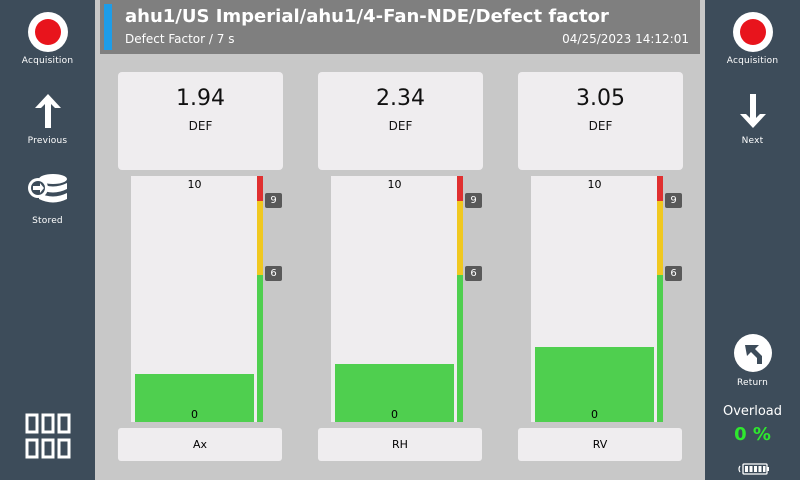 This screenshot has width=800, height=480. I want to click on meter-value-box: 2.34 DEF, so click(400, 121).